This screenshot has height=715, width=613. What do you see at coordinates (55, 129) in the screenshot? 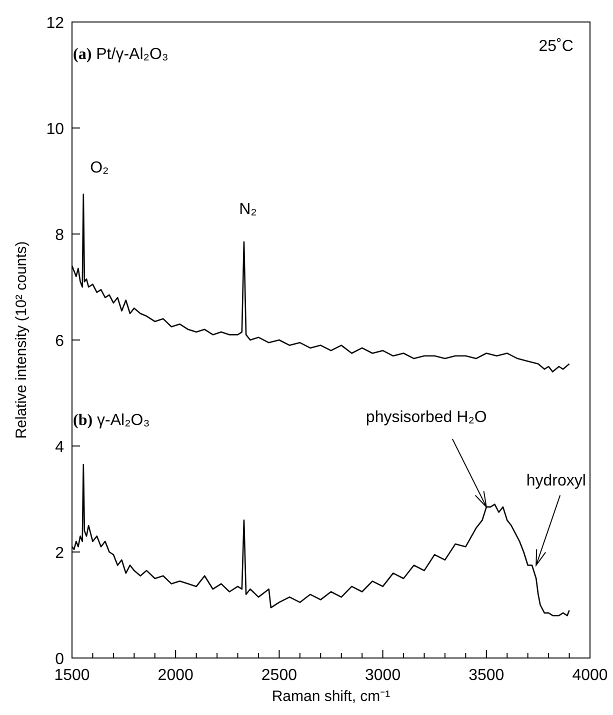
I see `y-tick-label: 10` at bounding box center [55, 129].